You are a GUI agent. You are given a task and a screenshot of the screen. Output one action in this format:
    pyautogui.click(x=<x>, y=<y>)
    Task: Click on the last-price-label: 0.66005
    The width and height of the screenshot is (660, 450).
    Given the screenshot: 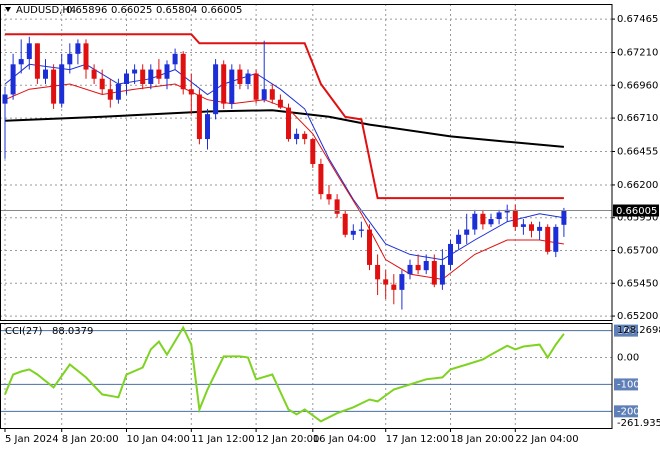 What is the action you would take?
    pyautogui.click(x=636, y=211)
    